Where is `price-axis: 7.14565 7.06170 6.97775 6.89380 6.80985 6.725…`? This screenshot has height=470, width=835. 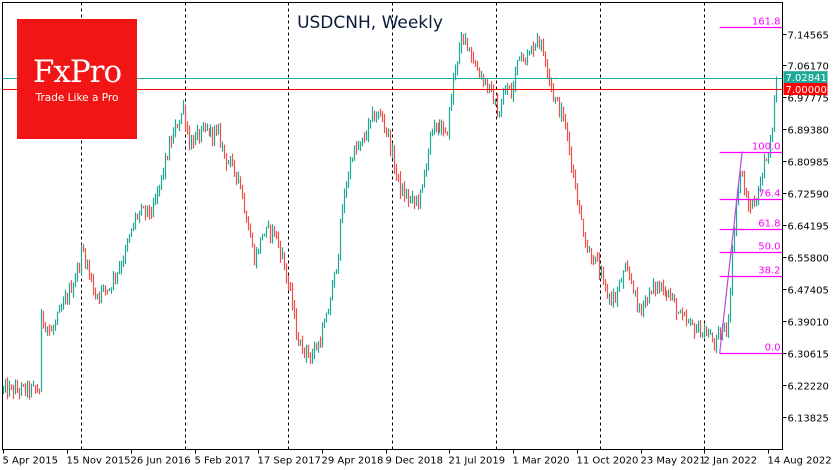 price-axis: 7.14565 7.06170 6.97775 6.89380 6.80985 6.725… is located at coordinates (805, 228).